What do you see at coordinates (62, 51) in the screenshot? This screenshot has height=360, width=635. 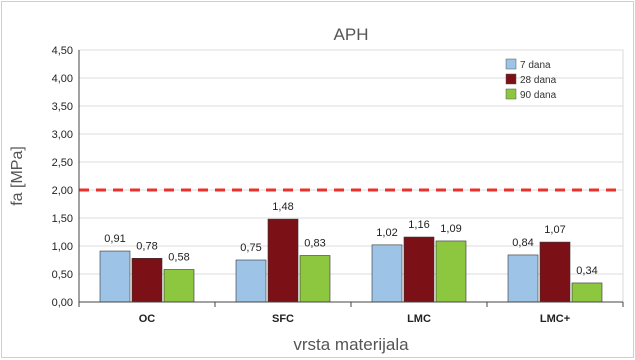 I see `y-tick-label: 4,50` at bounding box center [62, 51].